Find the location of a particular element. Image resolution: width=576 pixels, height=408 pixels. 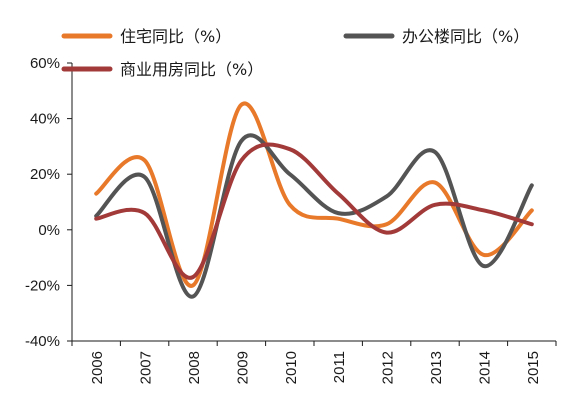

x-tick-label: 2015 is located at coordinates (533, 367).